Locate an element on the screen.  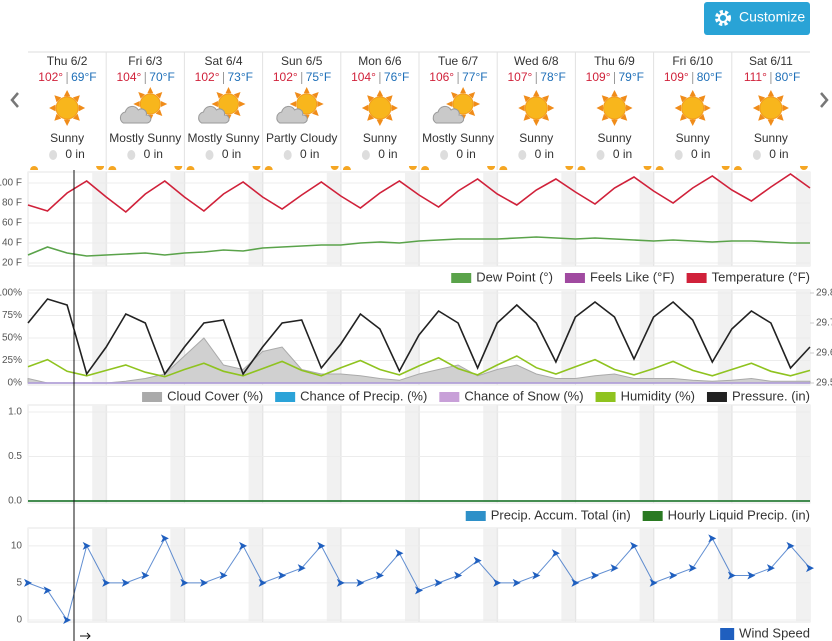
day-label: Fri 6/10 is located at coordinates (692, 61).